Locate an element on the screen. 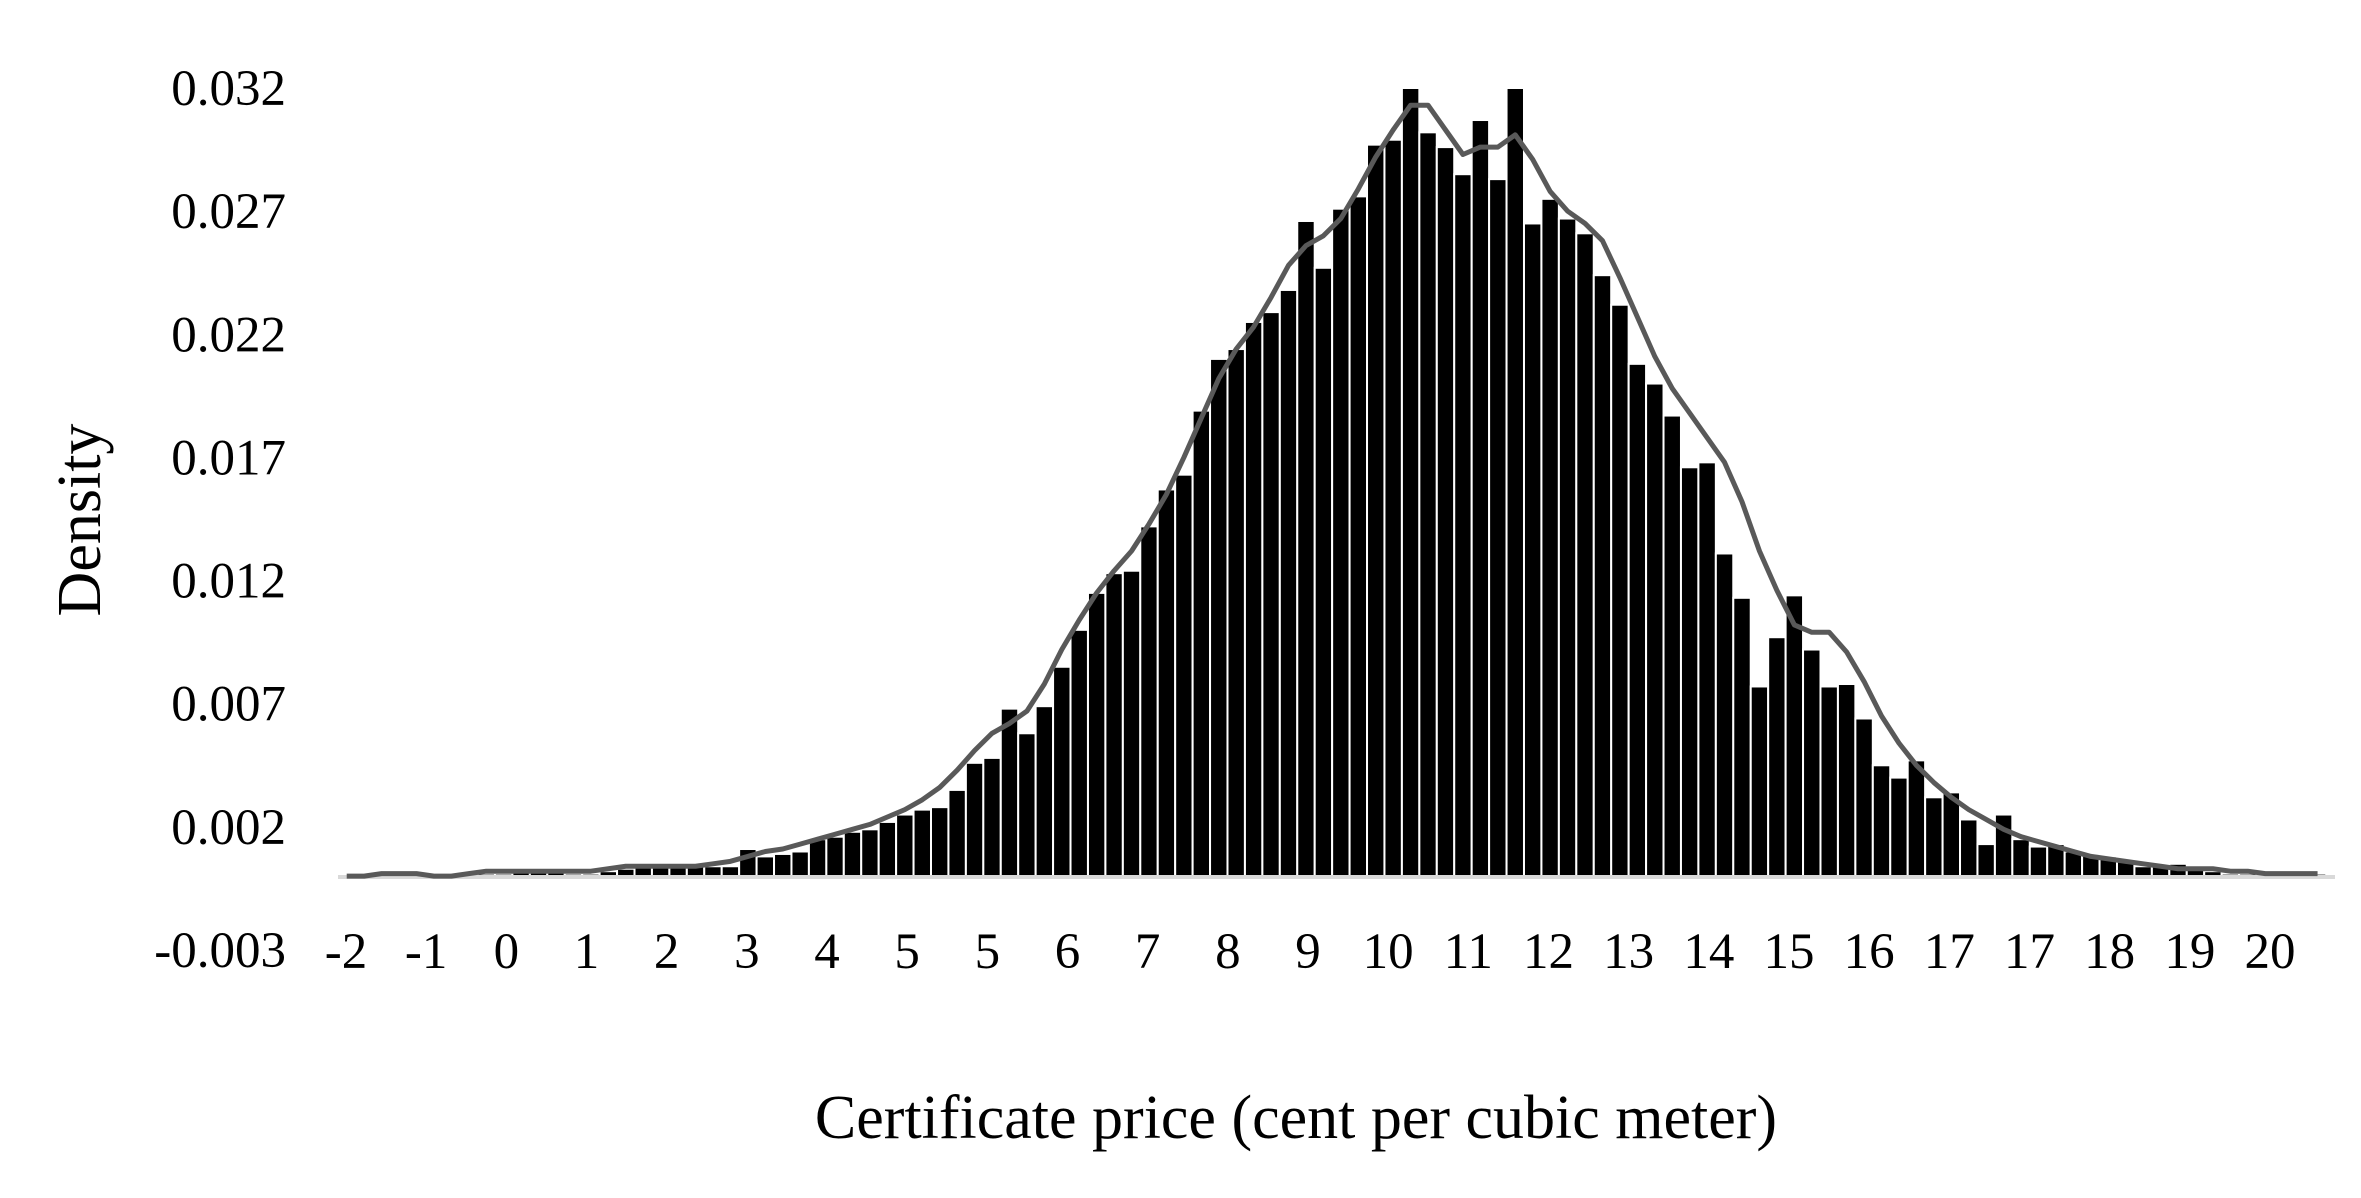  x-tick-label: 8 is located at coordinates (1228, 952).